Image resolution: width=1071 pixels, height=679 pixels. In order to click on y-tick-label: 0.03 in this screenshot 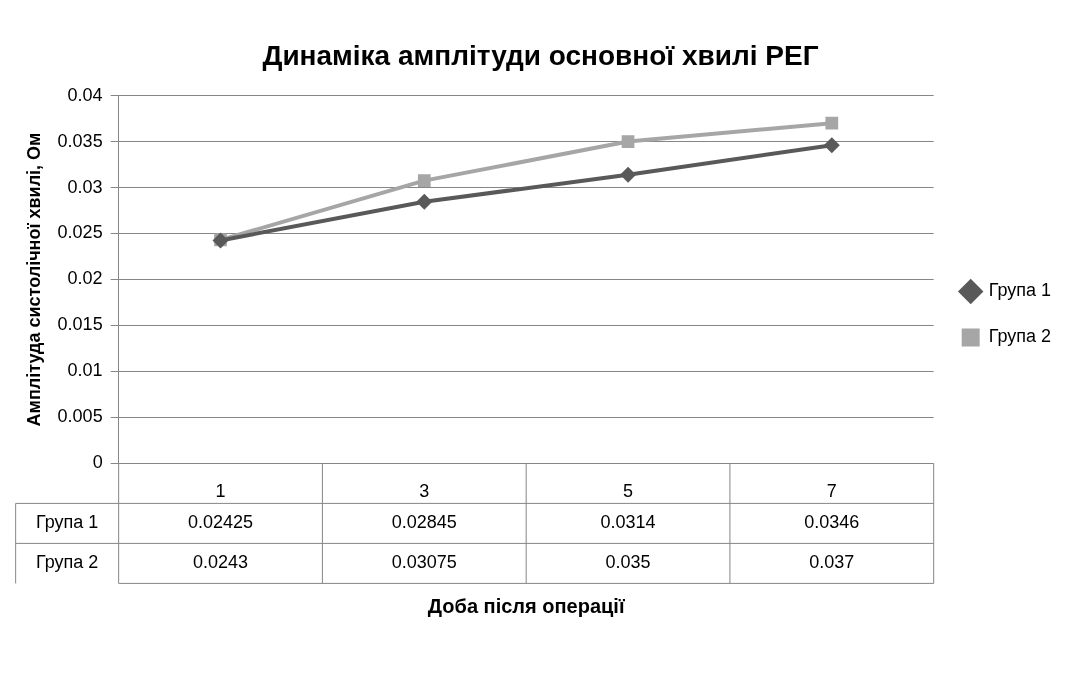, I will do `click(85, 186)`.